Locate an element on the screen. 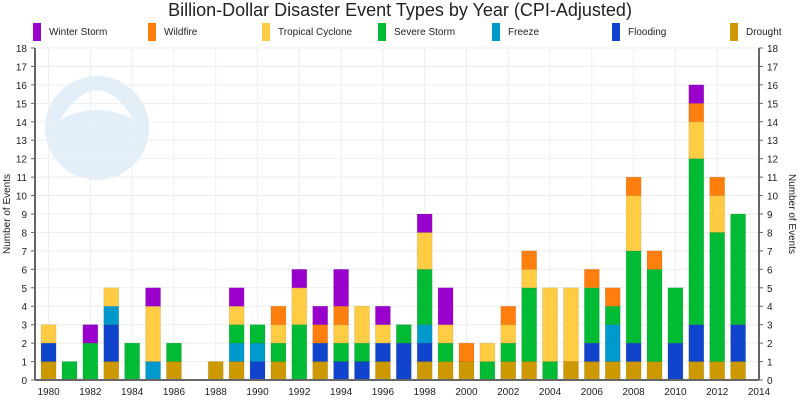 The height and width of the screenshot is (400, 800). bar-segment-flooding-1997 is located at coordinates (403, 361).